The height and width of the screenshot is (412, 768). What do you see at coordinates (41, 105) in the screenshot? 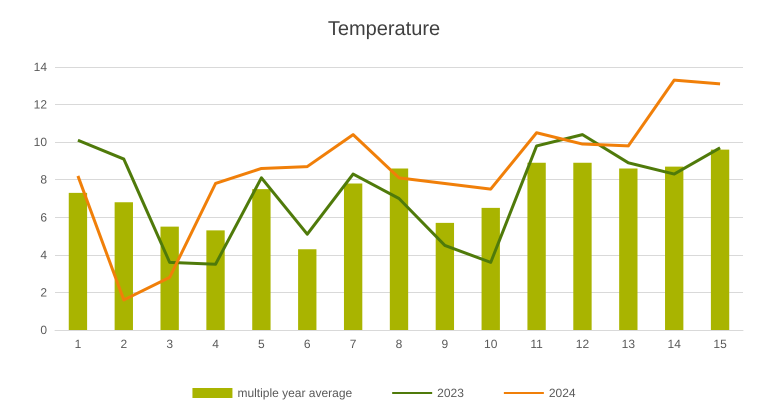
I see `y-tick-label: 12` at bounding box center [41, 105].